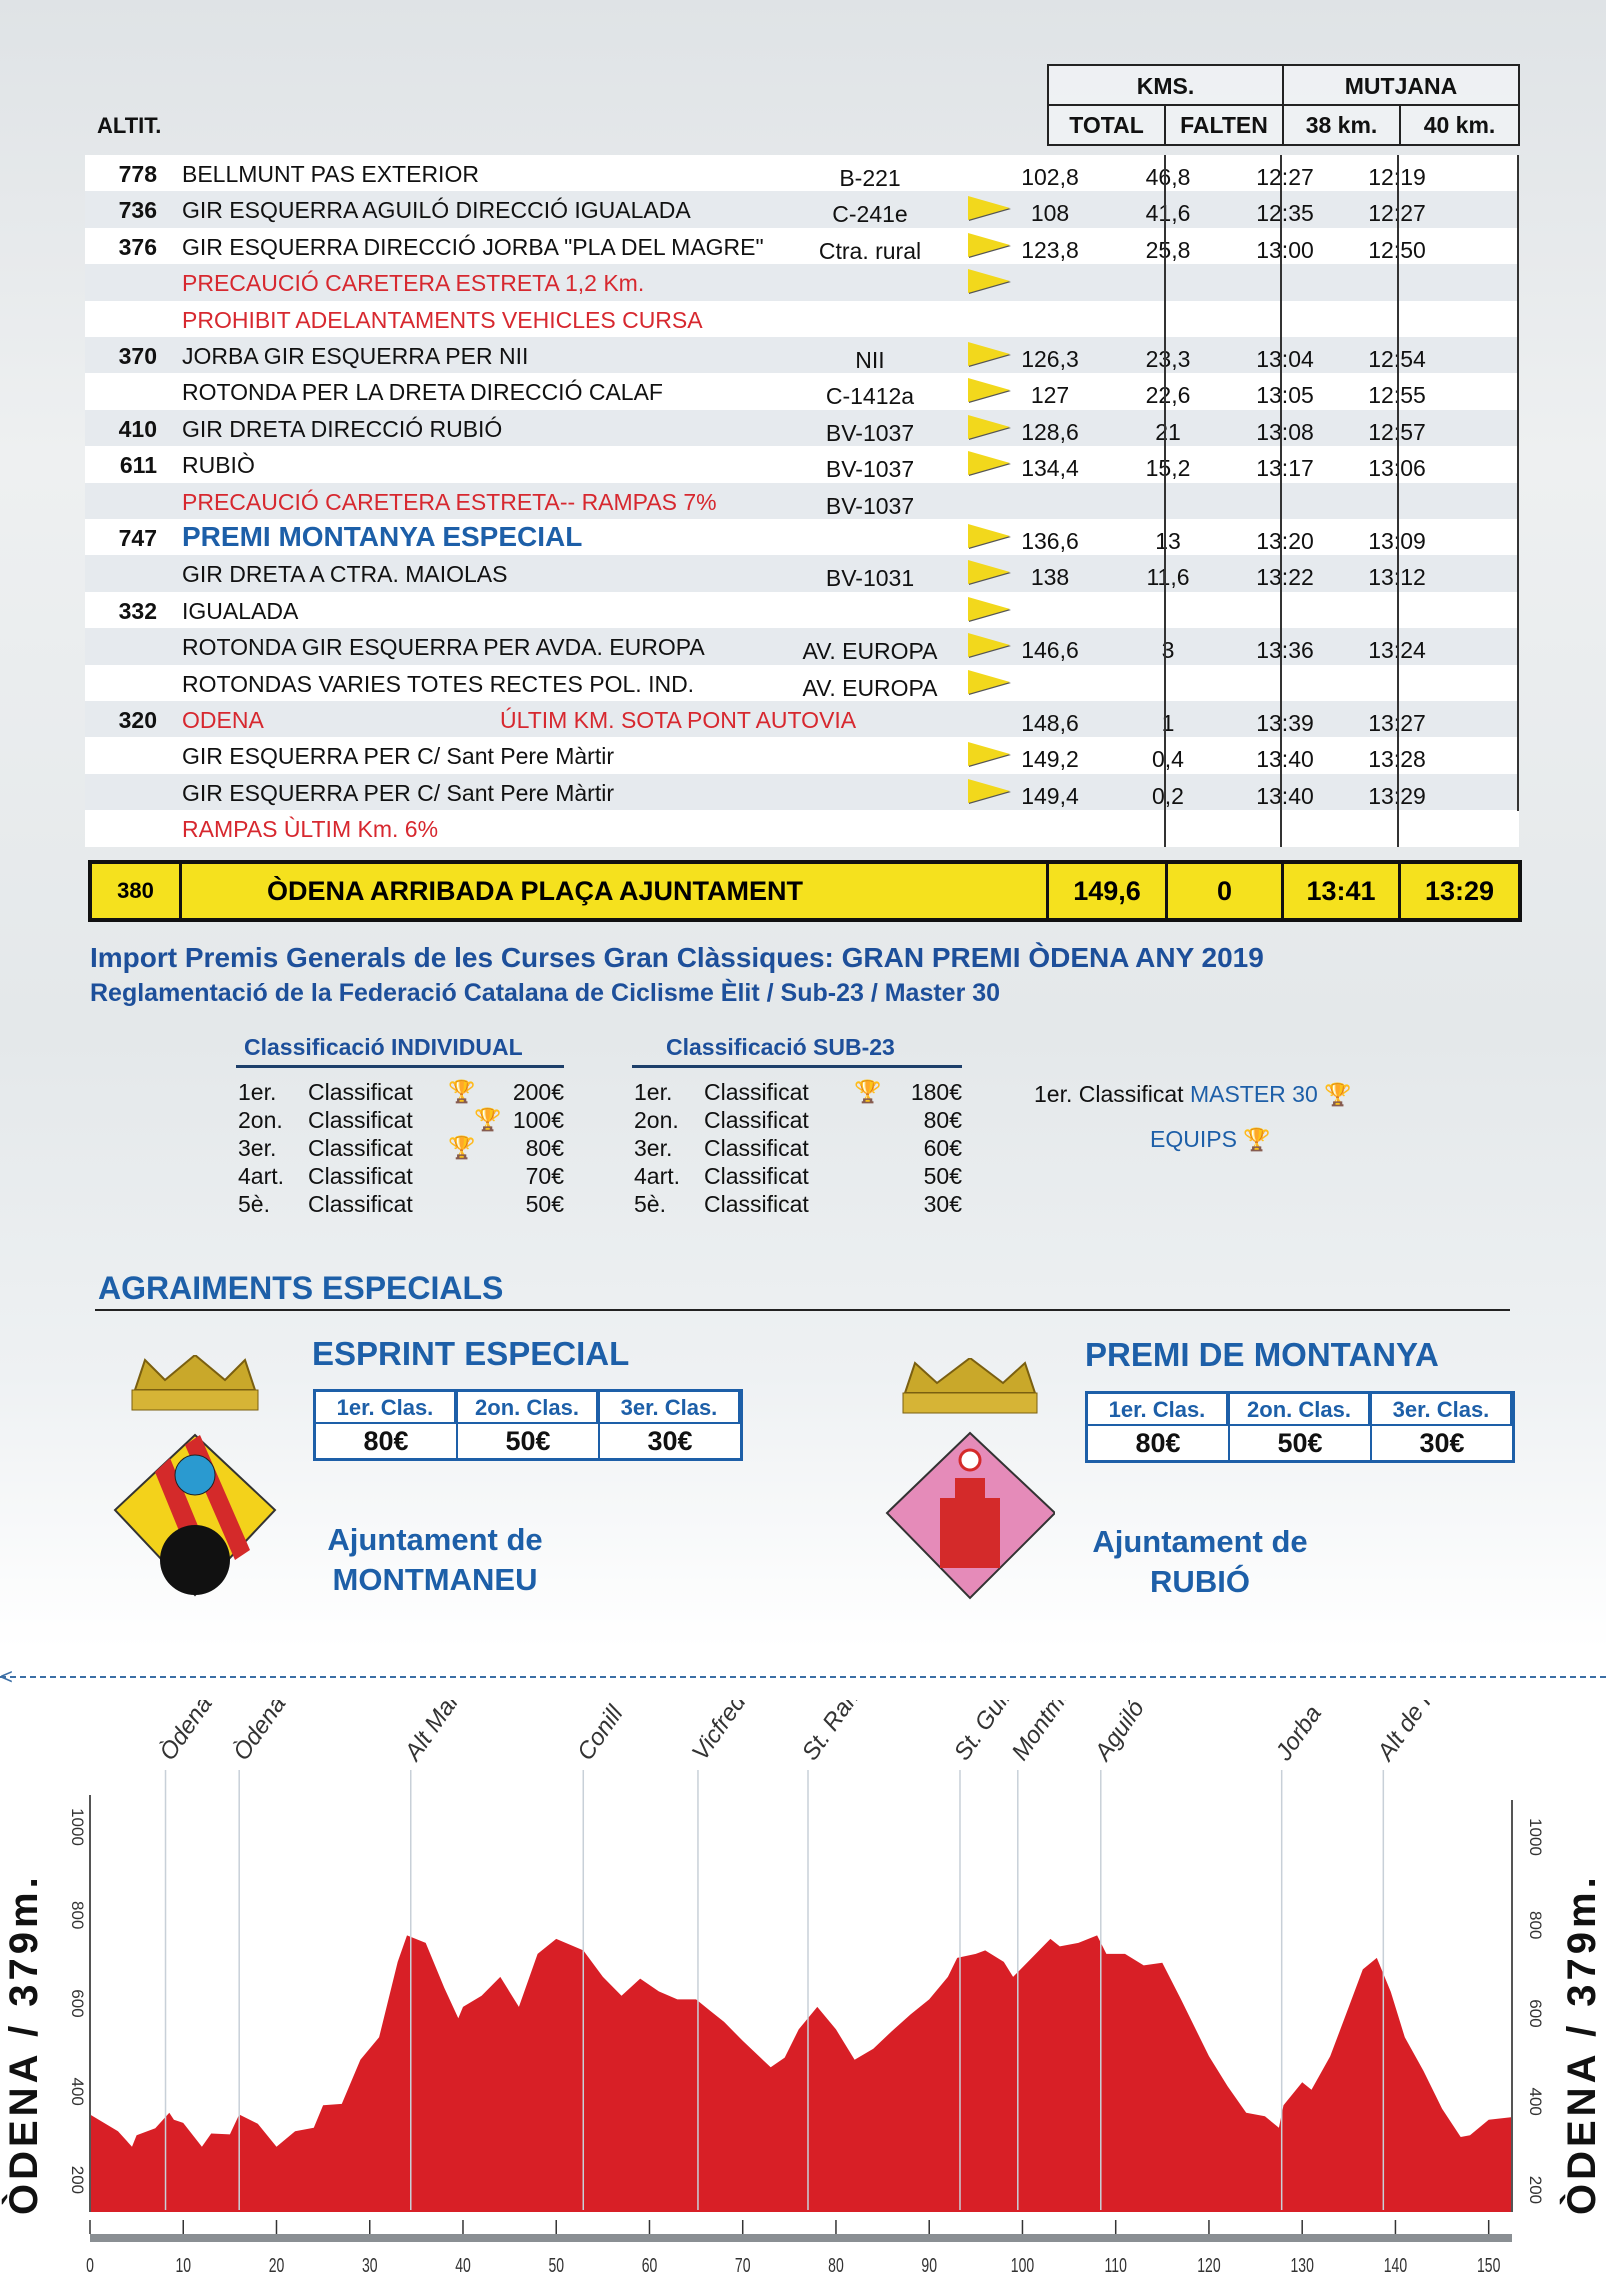 The height and width of the screenshot is (2291, 1606). What do you see at coordinates (400, 1148) in the screenshot?
I see `prize-item: 3er. Classificat 🏆 80€` at bounding box center [400, 1148].